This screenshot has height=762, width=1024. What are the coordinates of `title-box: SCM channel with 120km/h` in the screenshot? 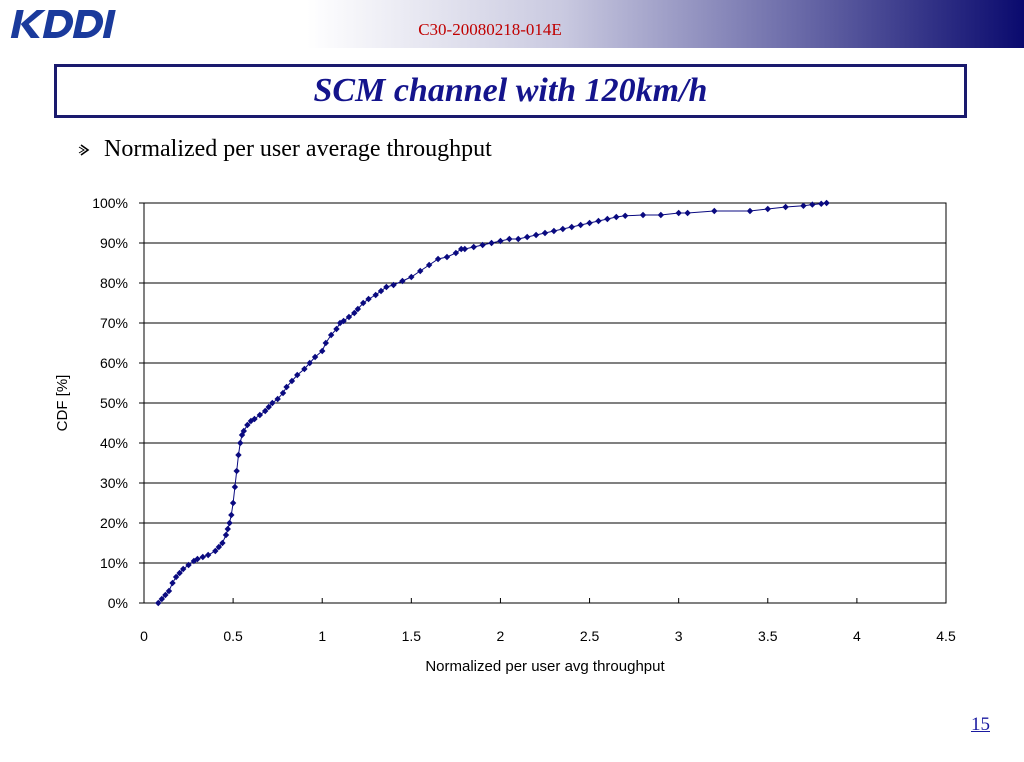 It's located at (510, 91).